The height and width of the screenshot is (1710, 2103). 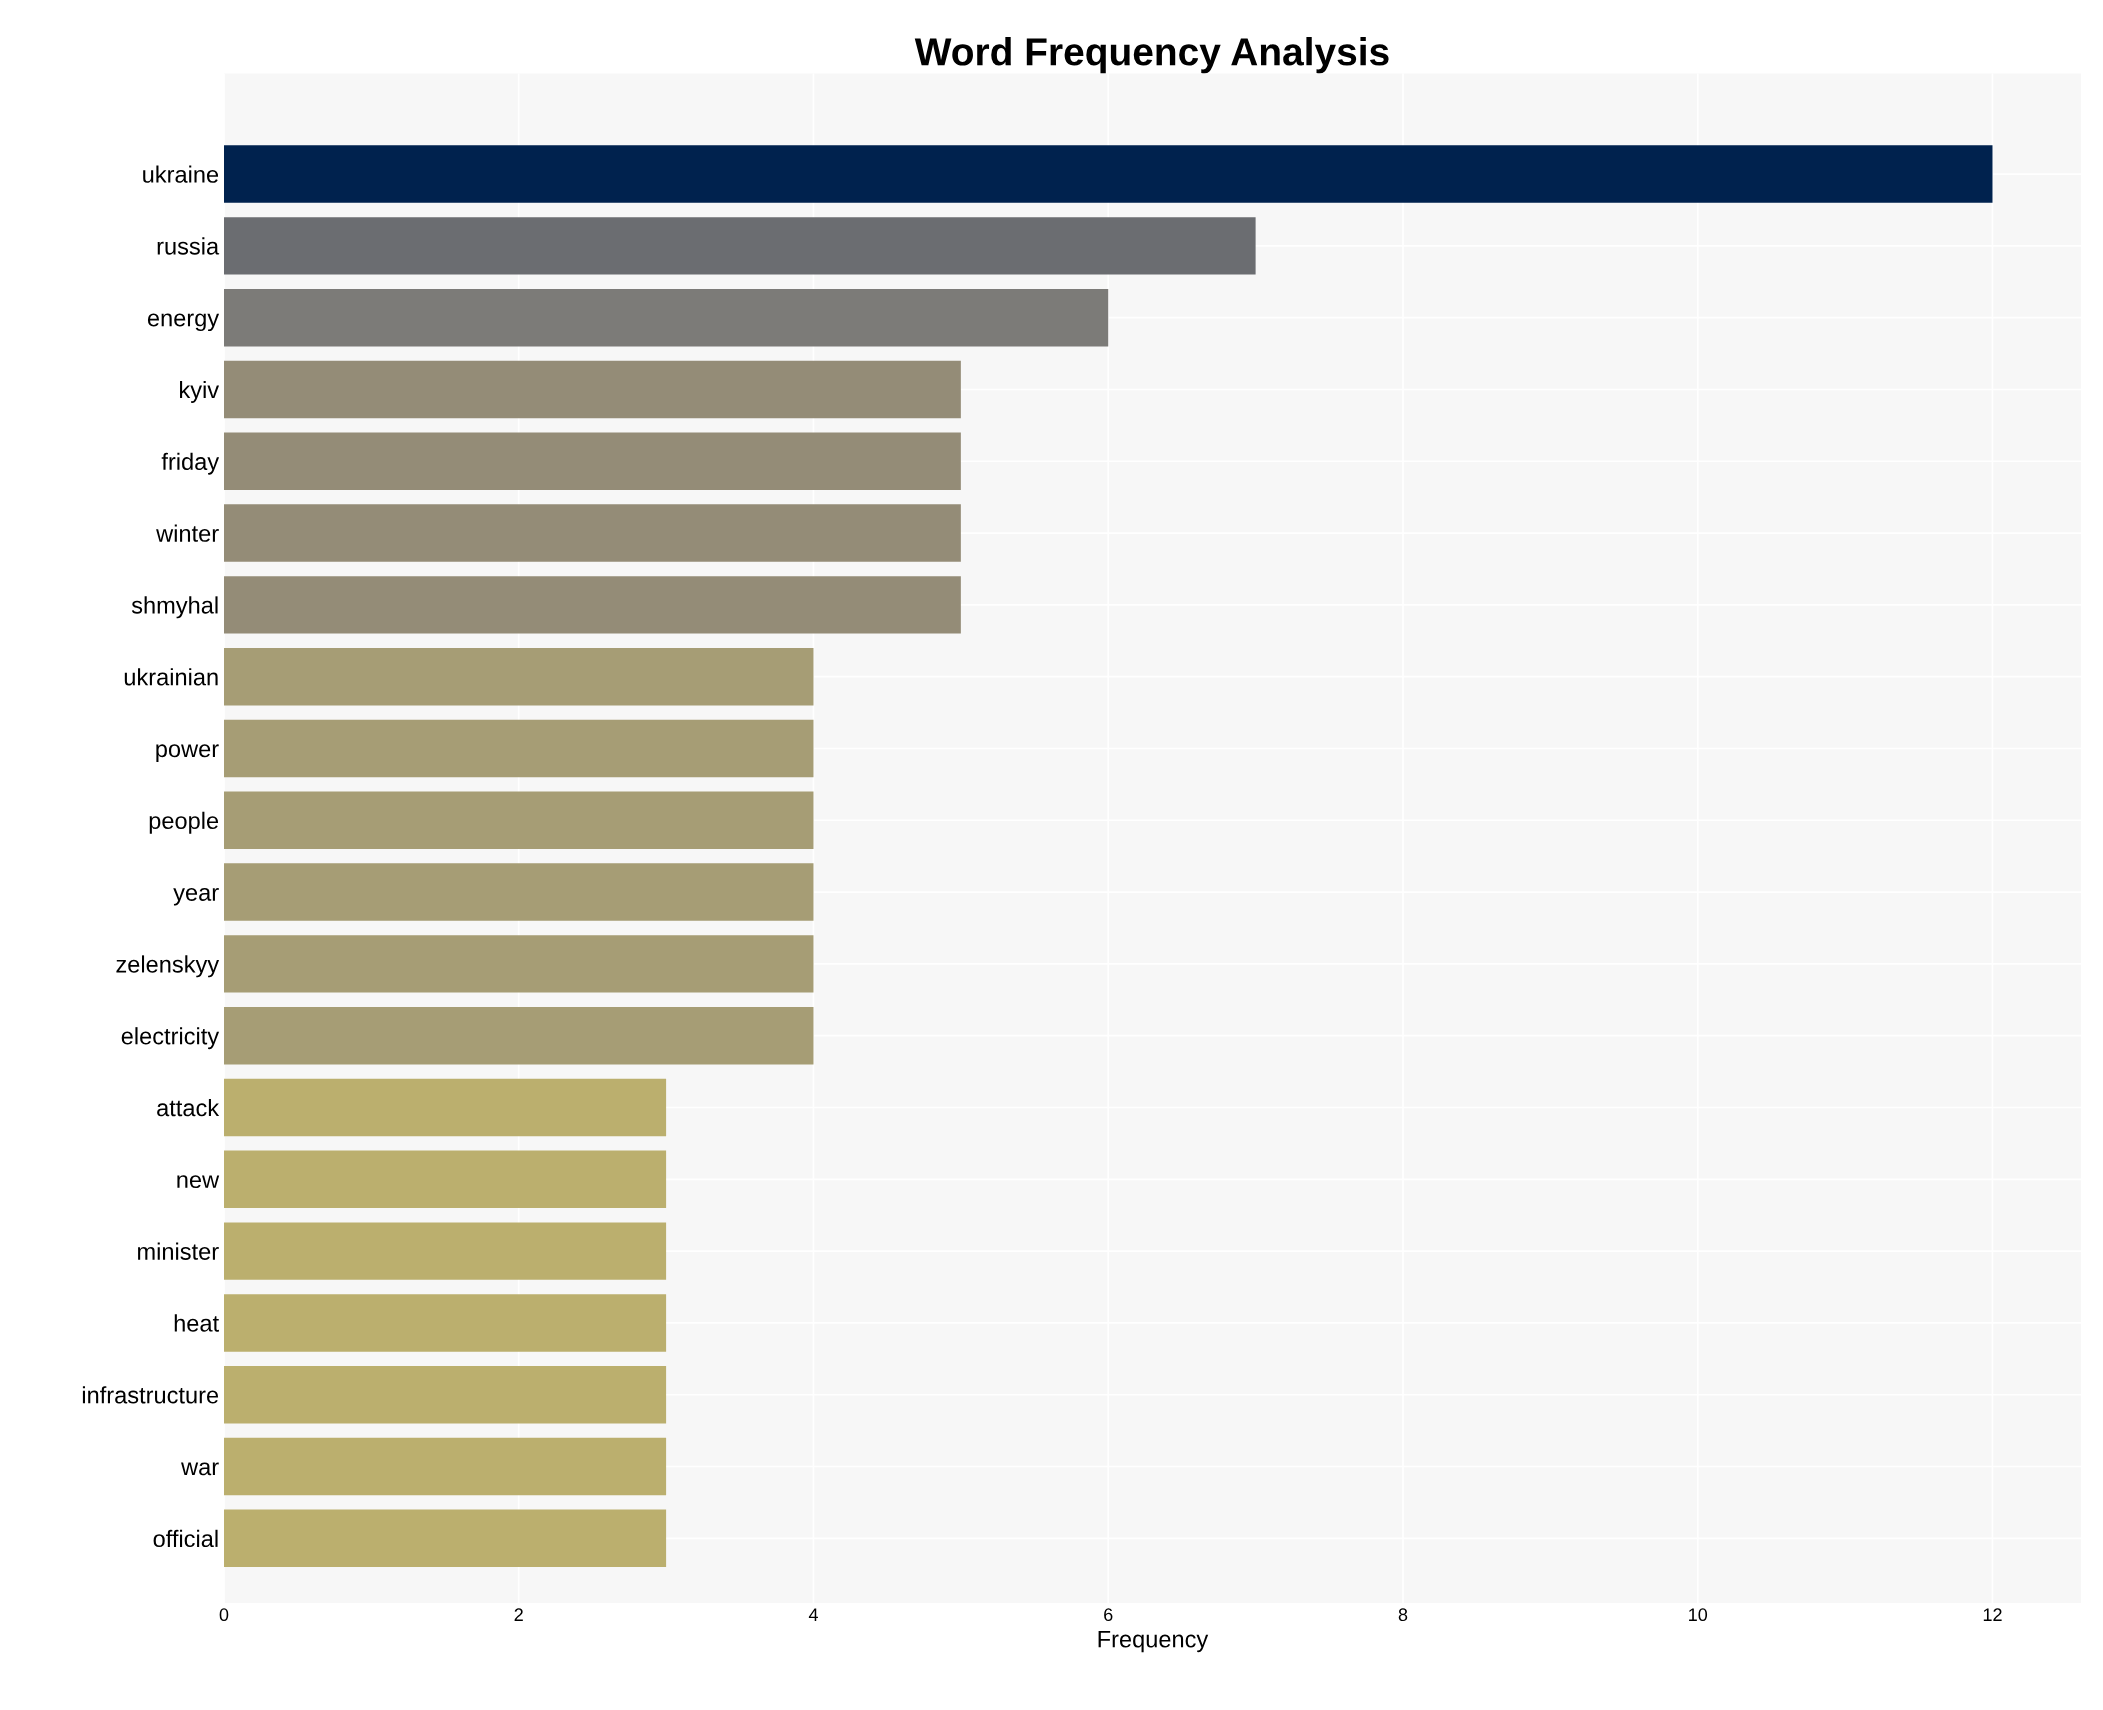 What do you see at coordinates (184, 822) in the screenshot?
I see `y-tick-label: people` at bounding box center [184, 822].